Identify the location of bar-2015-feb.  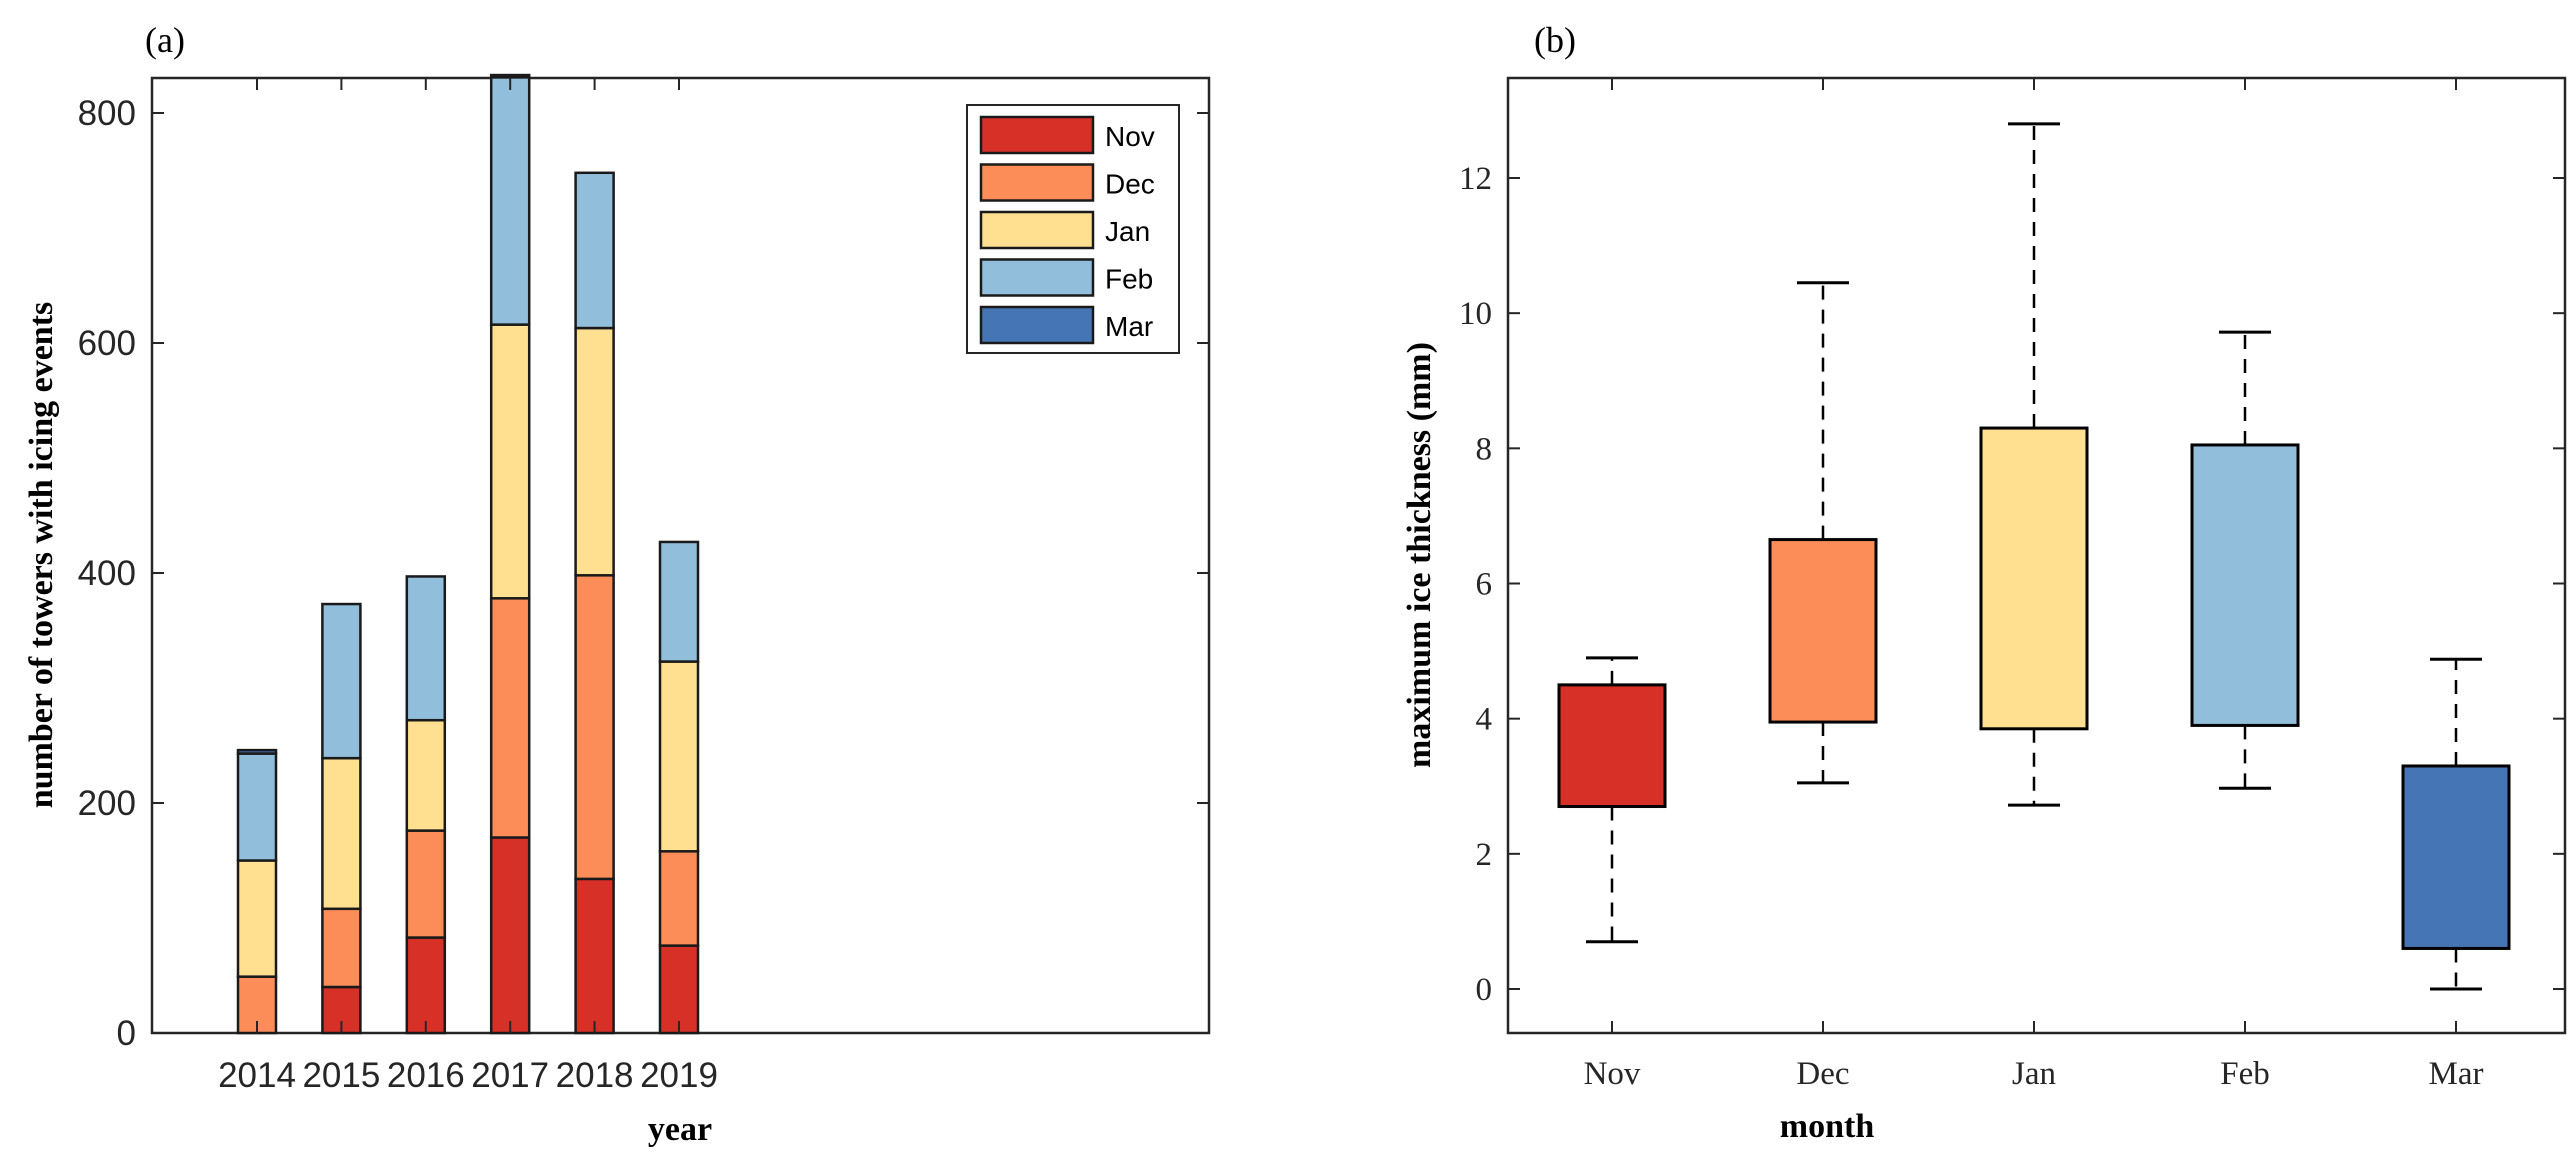
(341, 681).